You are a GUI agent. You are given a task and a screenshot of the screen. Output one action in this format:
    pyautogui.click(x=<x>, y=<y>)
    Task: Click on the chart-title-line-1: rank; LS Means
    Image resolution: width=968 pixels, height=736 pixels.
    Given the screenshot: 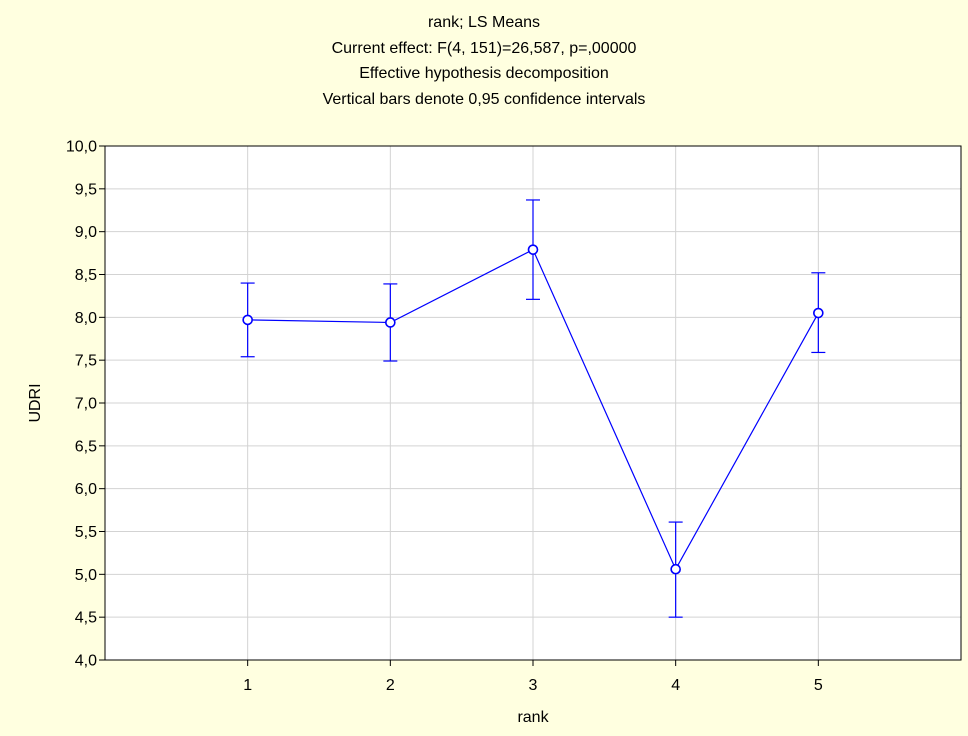 What is the action you would take?
    pyautogui.click(x=484, y=22)
    